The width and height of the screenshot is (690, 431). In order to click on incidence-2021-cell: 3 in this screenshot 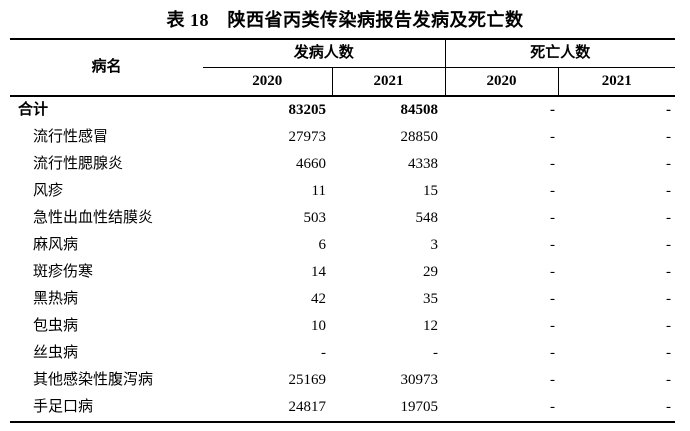, I will do `click(434, 245)`.